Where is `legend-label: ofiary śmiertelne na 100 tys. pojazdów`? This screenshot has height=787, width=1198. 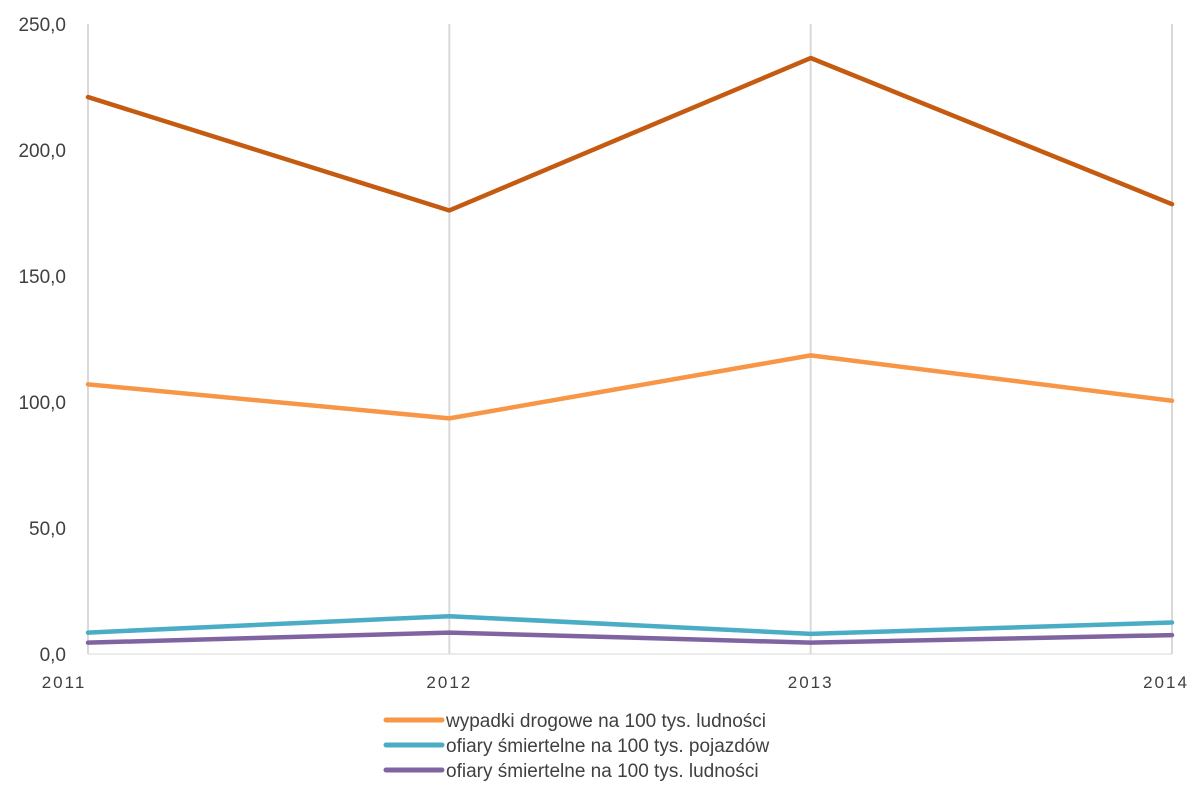 legend-label: ofiary śmiertelne na 100 tys. pojazdów is located at coordinates (607, 746).